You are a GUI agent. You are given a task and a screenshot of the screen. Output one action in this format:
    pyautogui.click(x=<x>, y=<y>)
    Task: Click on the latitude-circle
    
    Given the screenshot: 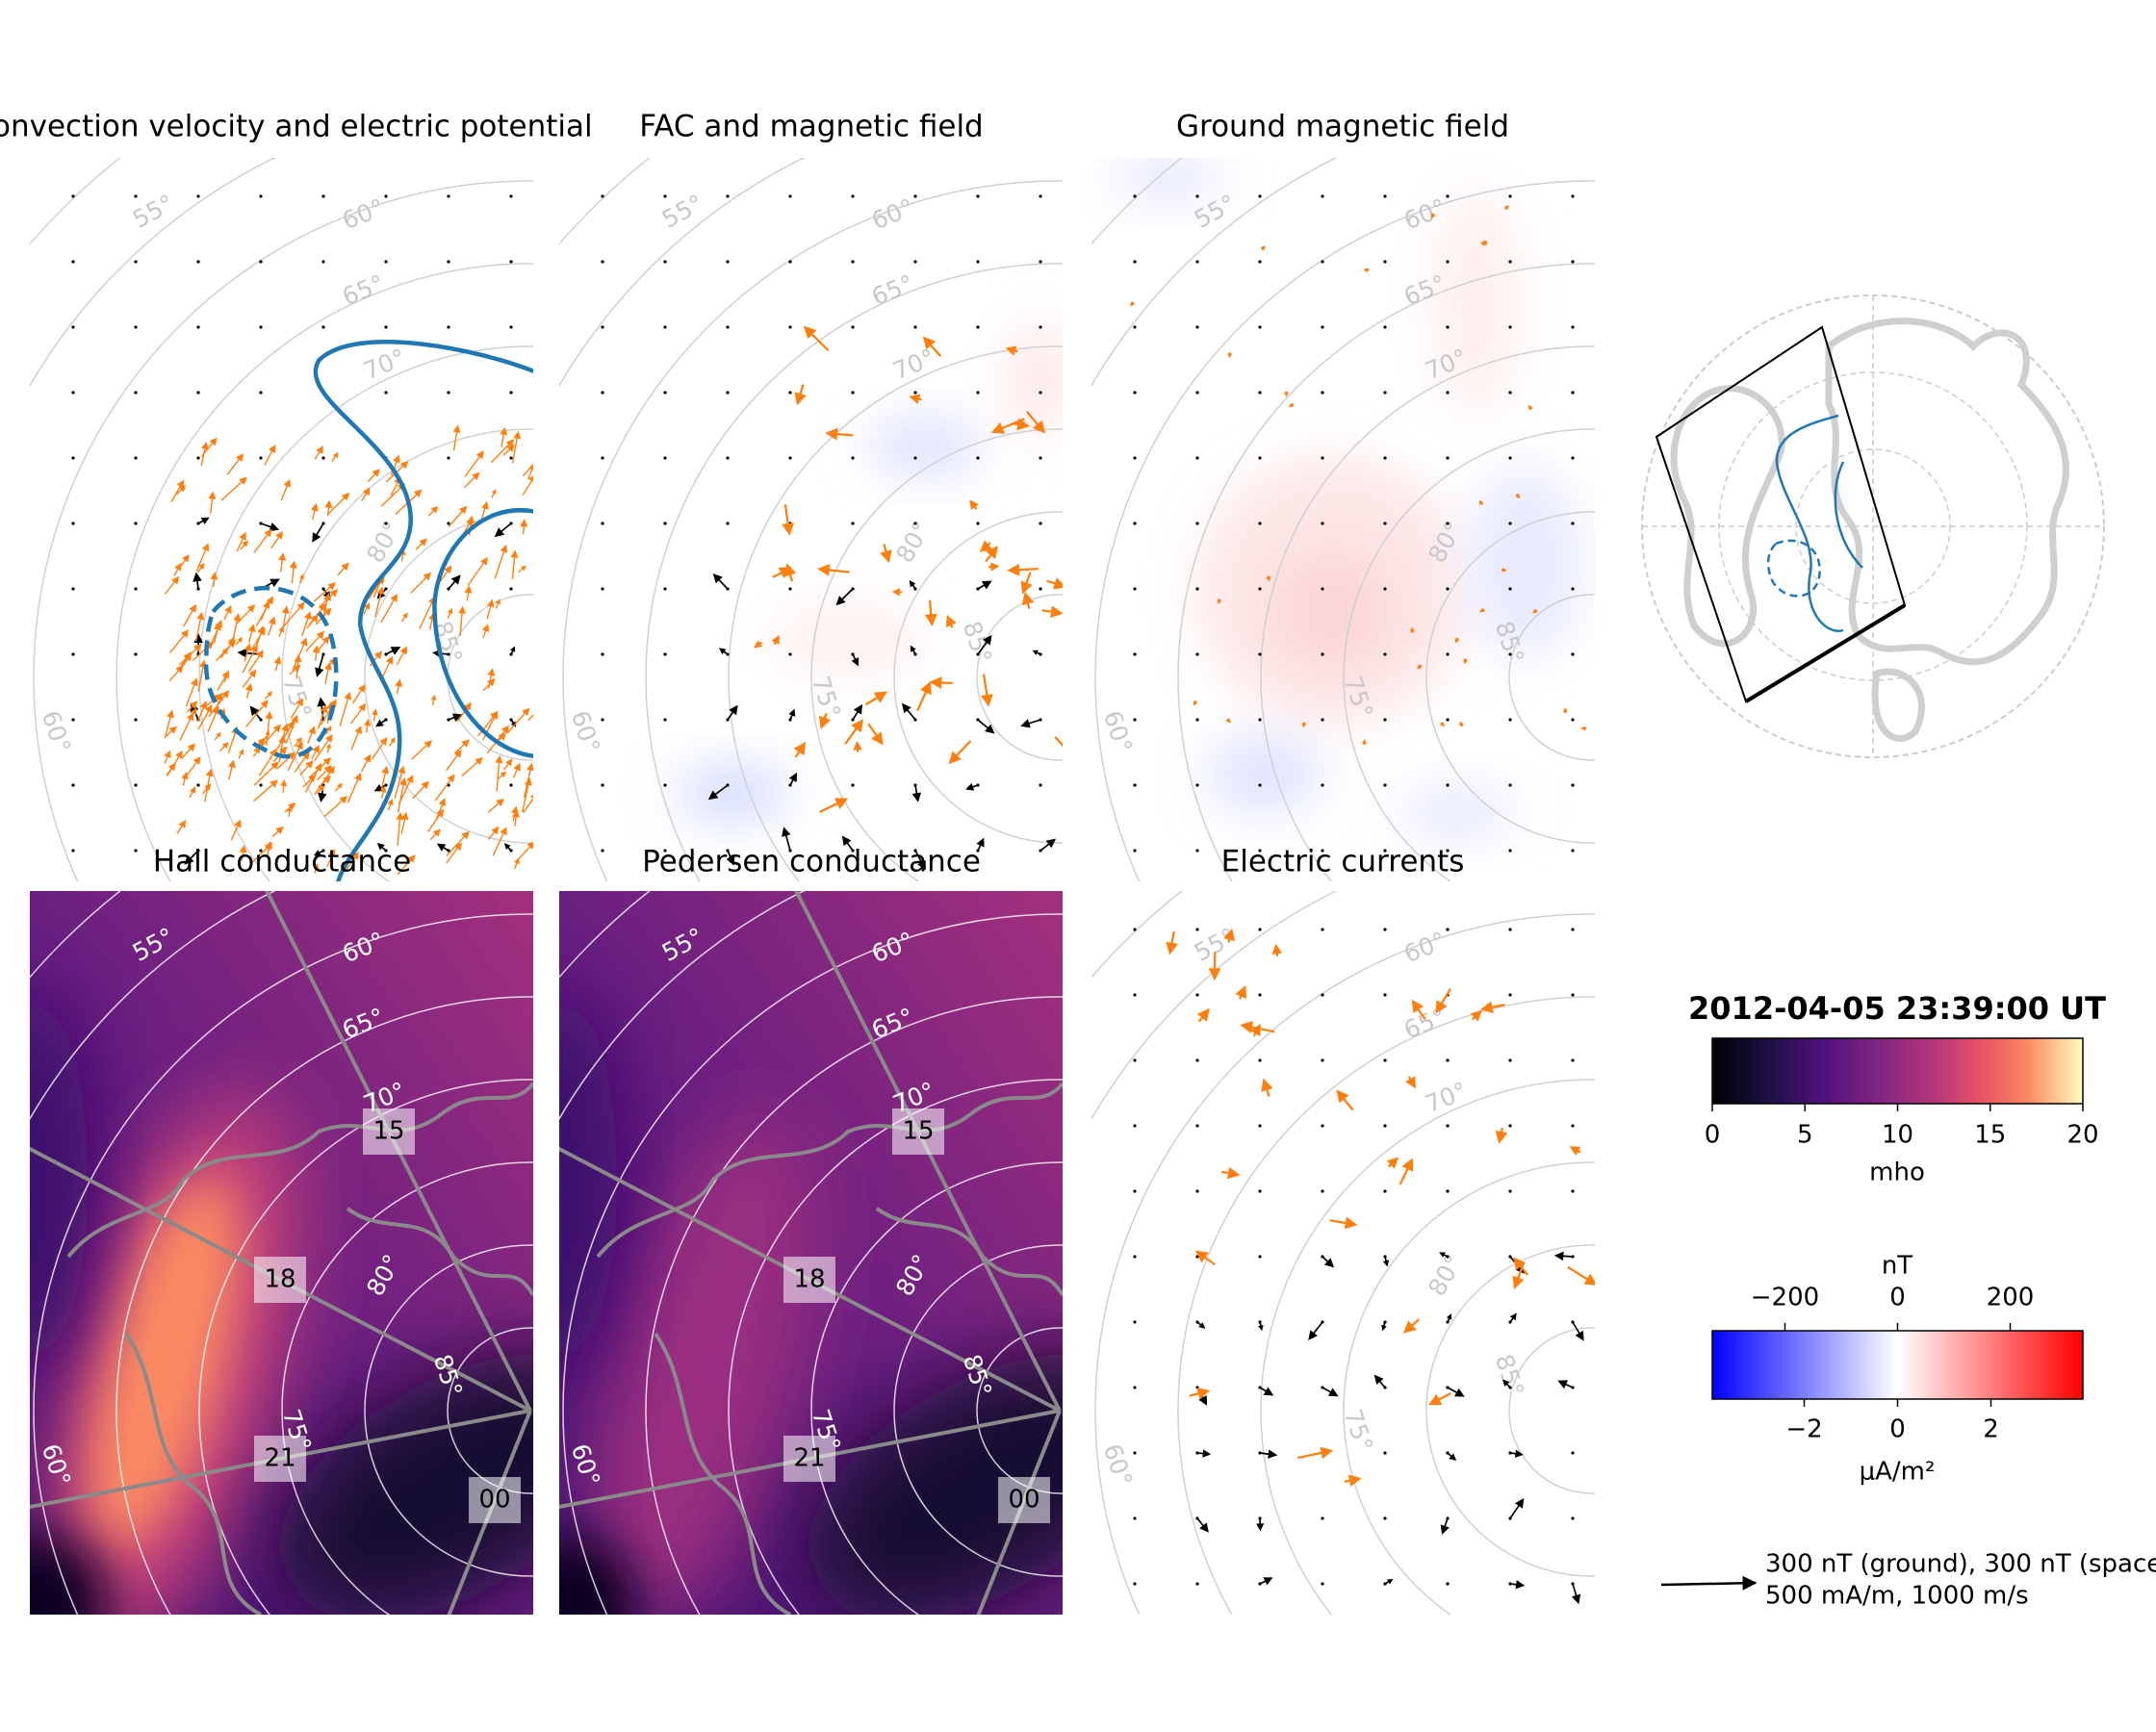 What is the action you would take?
    pyautogui.click(x=895, y=613)
    